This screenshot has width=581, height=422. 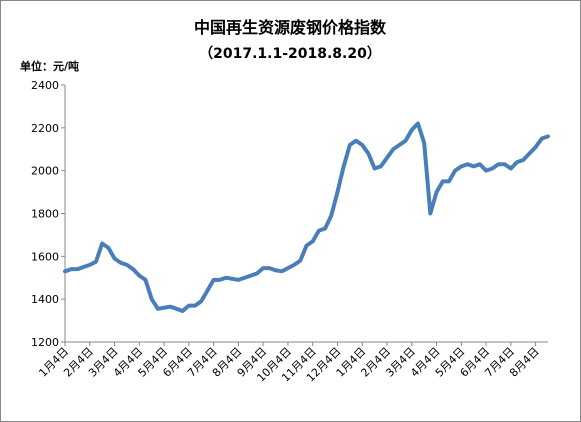 I want to click on chart-title: 中国再生资源废钢价格指数, so click(x=290, y=27).